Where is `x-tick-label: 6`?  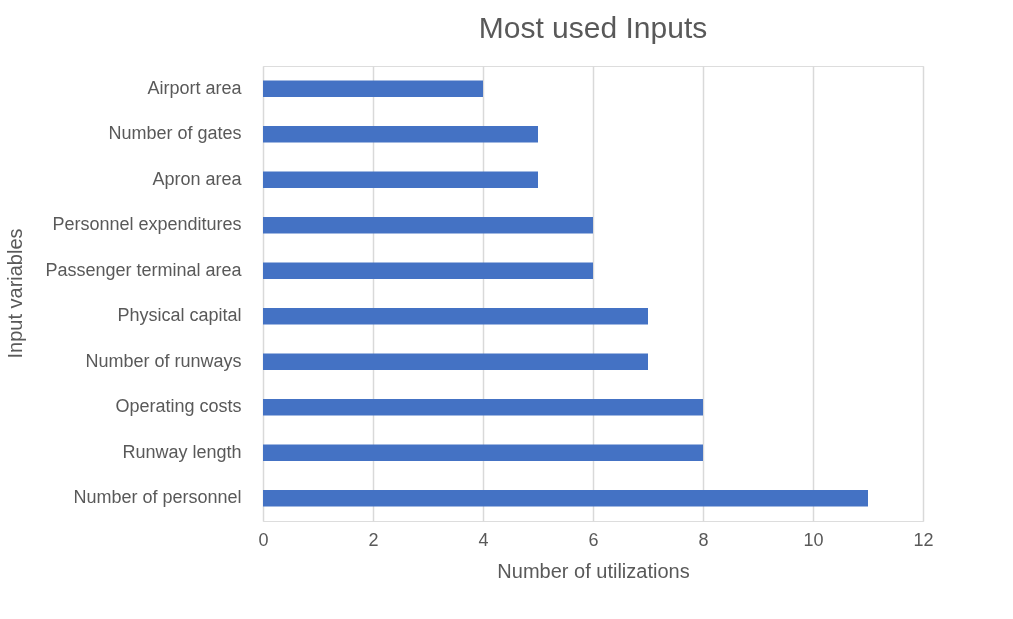 x-tick-label: 6 is located at coordinates (593, 539).